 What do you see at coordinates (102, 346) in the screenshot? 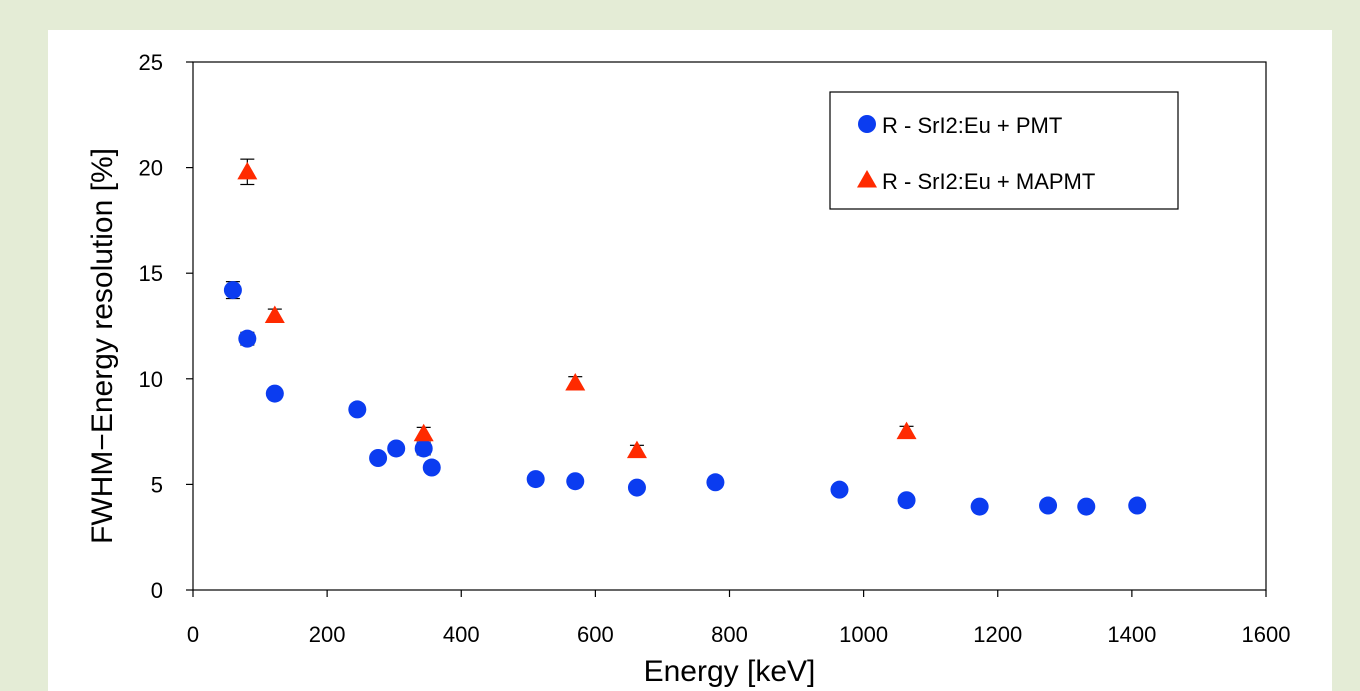
I see `y-axis-title: FWHM−Energy resolution [%]` at bounding box center [102, 346].